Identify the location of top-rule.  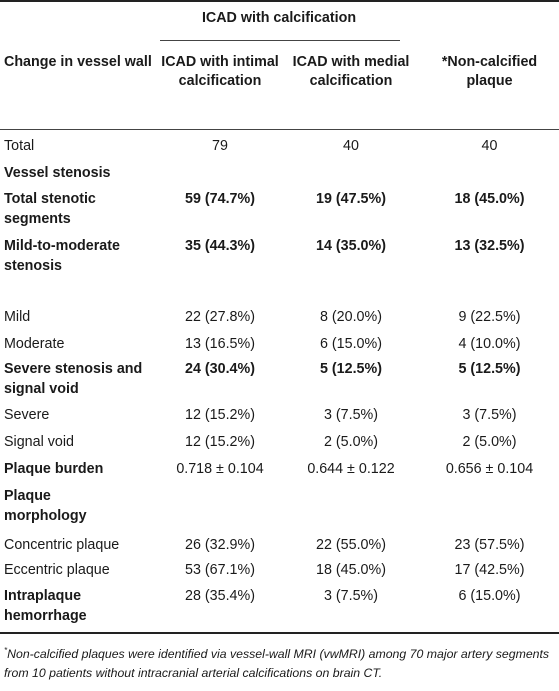
(279, 1).